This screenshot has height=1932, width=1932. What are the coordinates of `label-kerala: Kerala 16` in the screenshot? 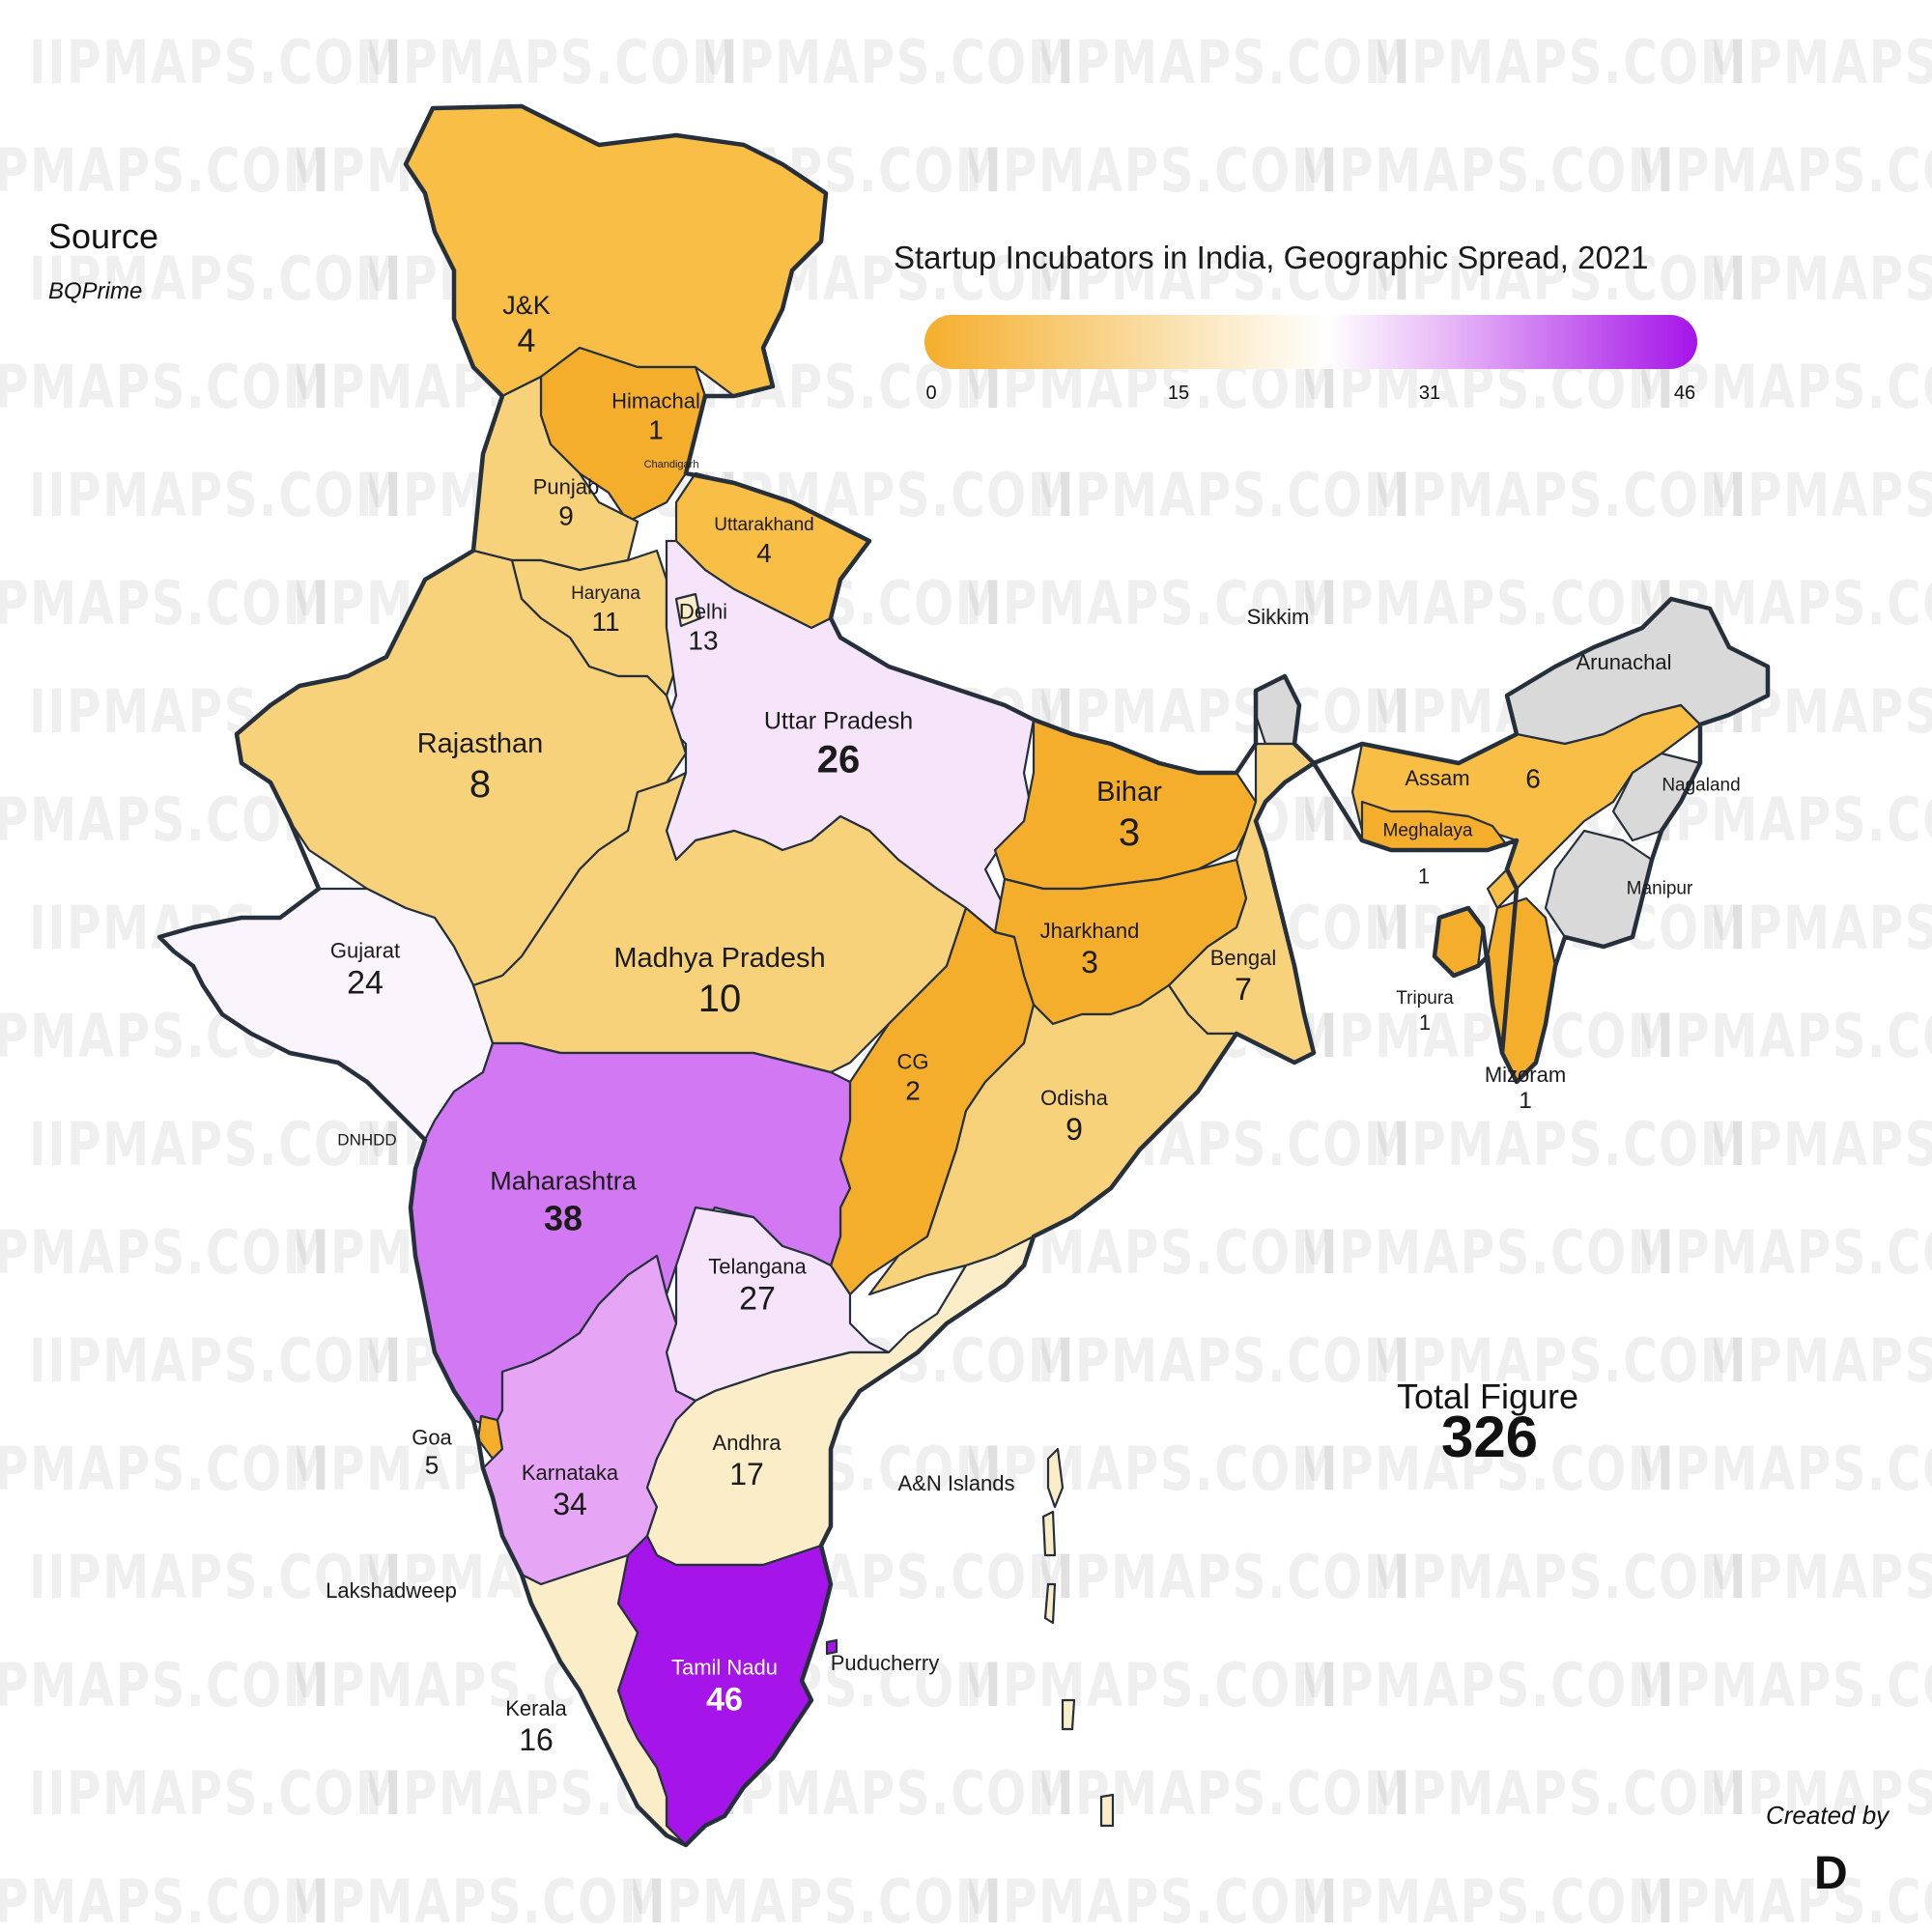 It's located at (536, 1727).